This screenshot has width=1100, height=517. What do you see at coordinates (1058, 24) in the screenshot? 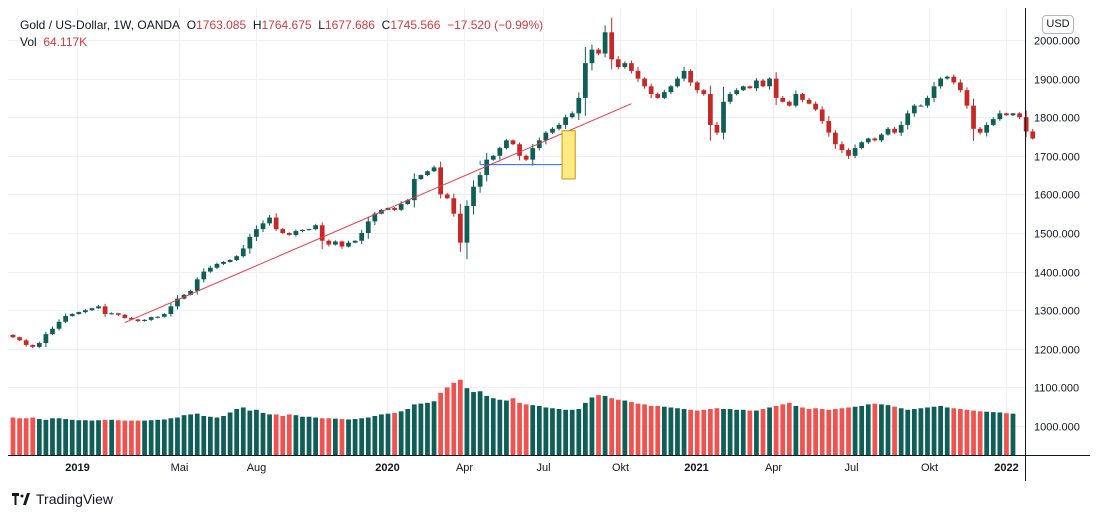
I see `currency-button: USD` at bounding box center [1058, 24].